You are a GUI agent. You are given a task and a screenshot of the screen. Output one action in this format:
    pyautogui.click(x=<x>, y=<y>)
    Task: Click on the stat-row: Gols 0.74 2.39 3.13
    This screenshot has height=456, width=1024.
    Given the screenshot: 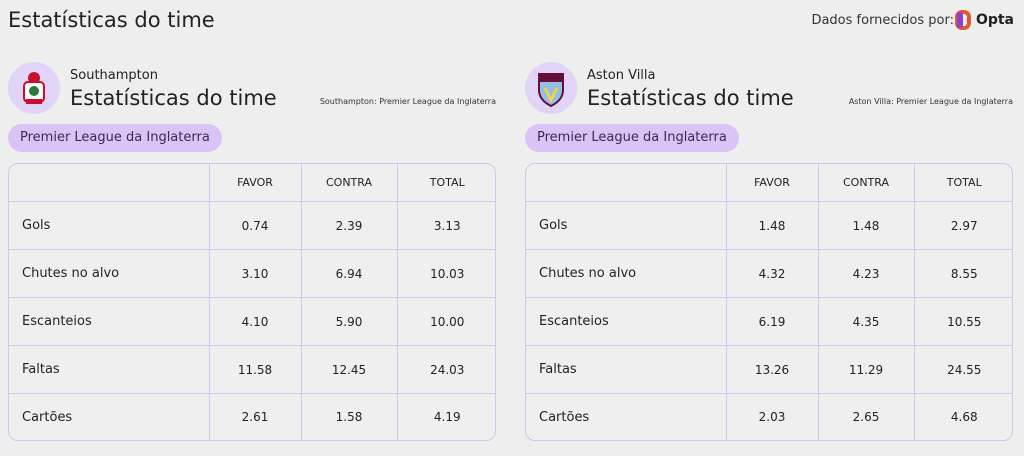 What is the action you would take?
    pyautogui.click(x=252, y=225)
    